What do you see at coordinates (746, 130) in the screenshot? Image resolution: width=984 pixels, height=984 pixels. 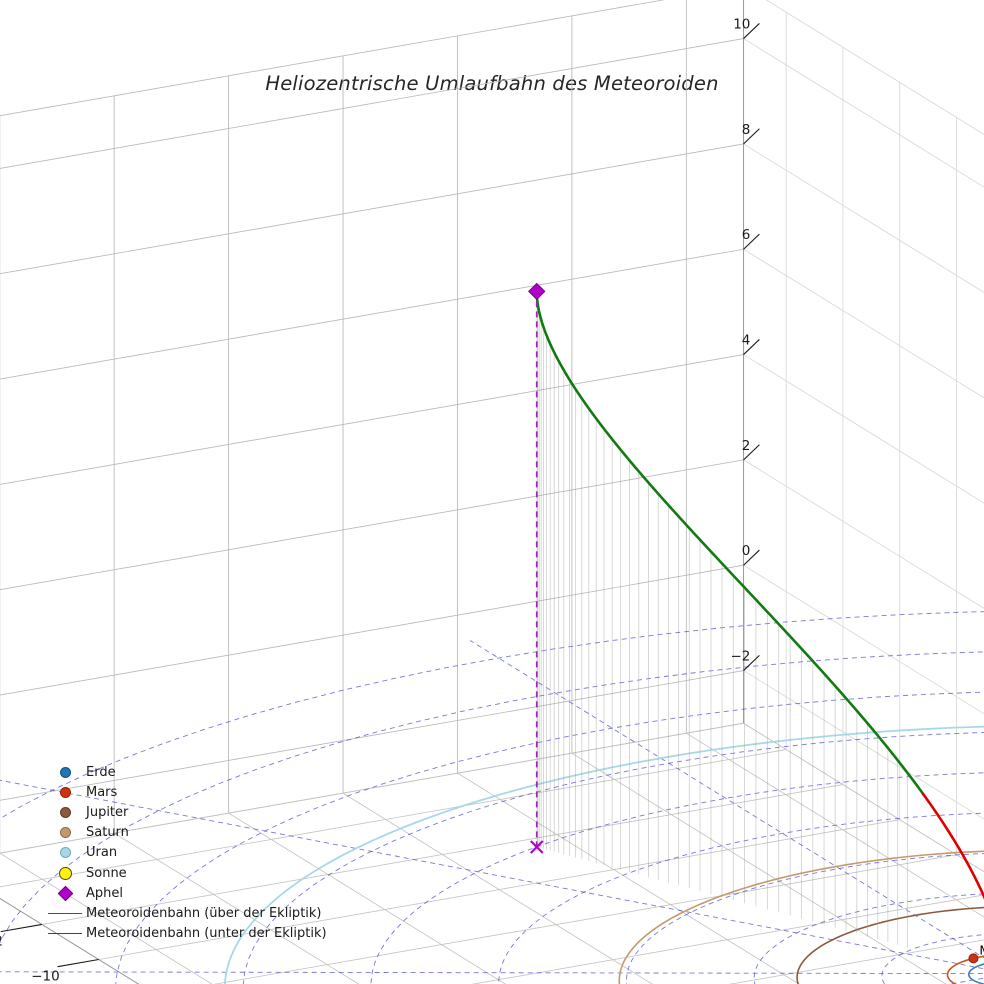 I see `z-tick-label: 8` at bounding box center [746, 130].